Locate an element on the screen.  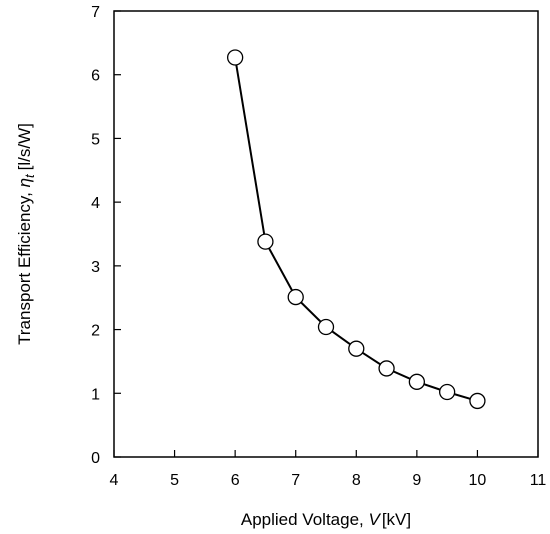
y-tick-label: 6 is located at coordinates (95, 76).